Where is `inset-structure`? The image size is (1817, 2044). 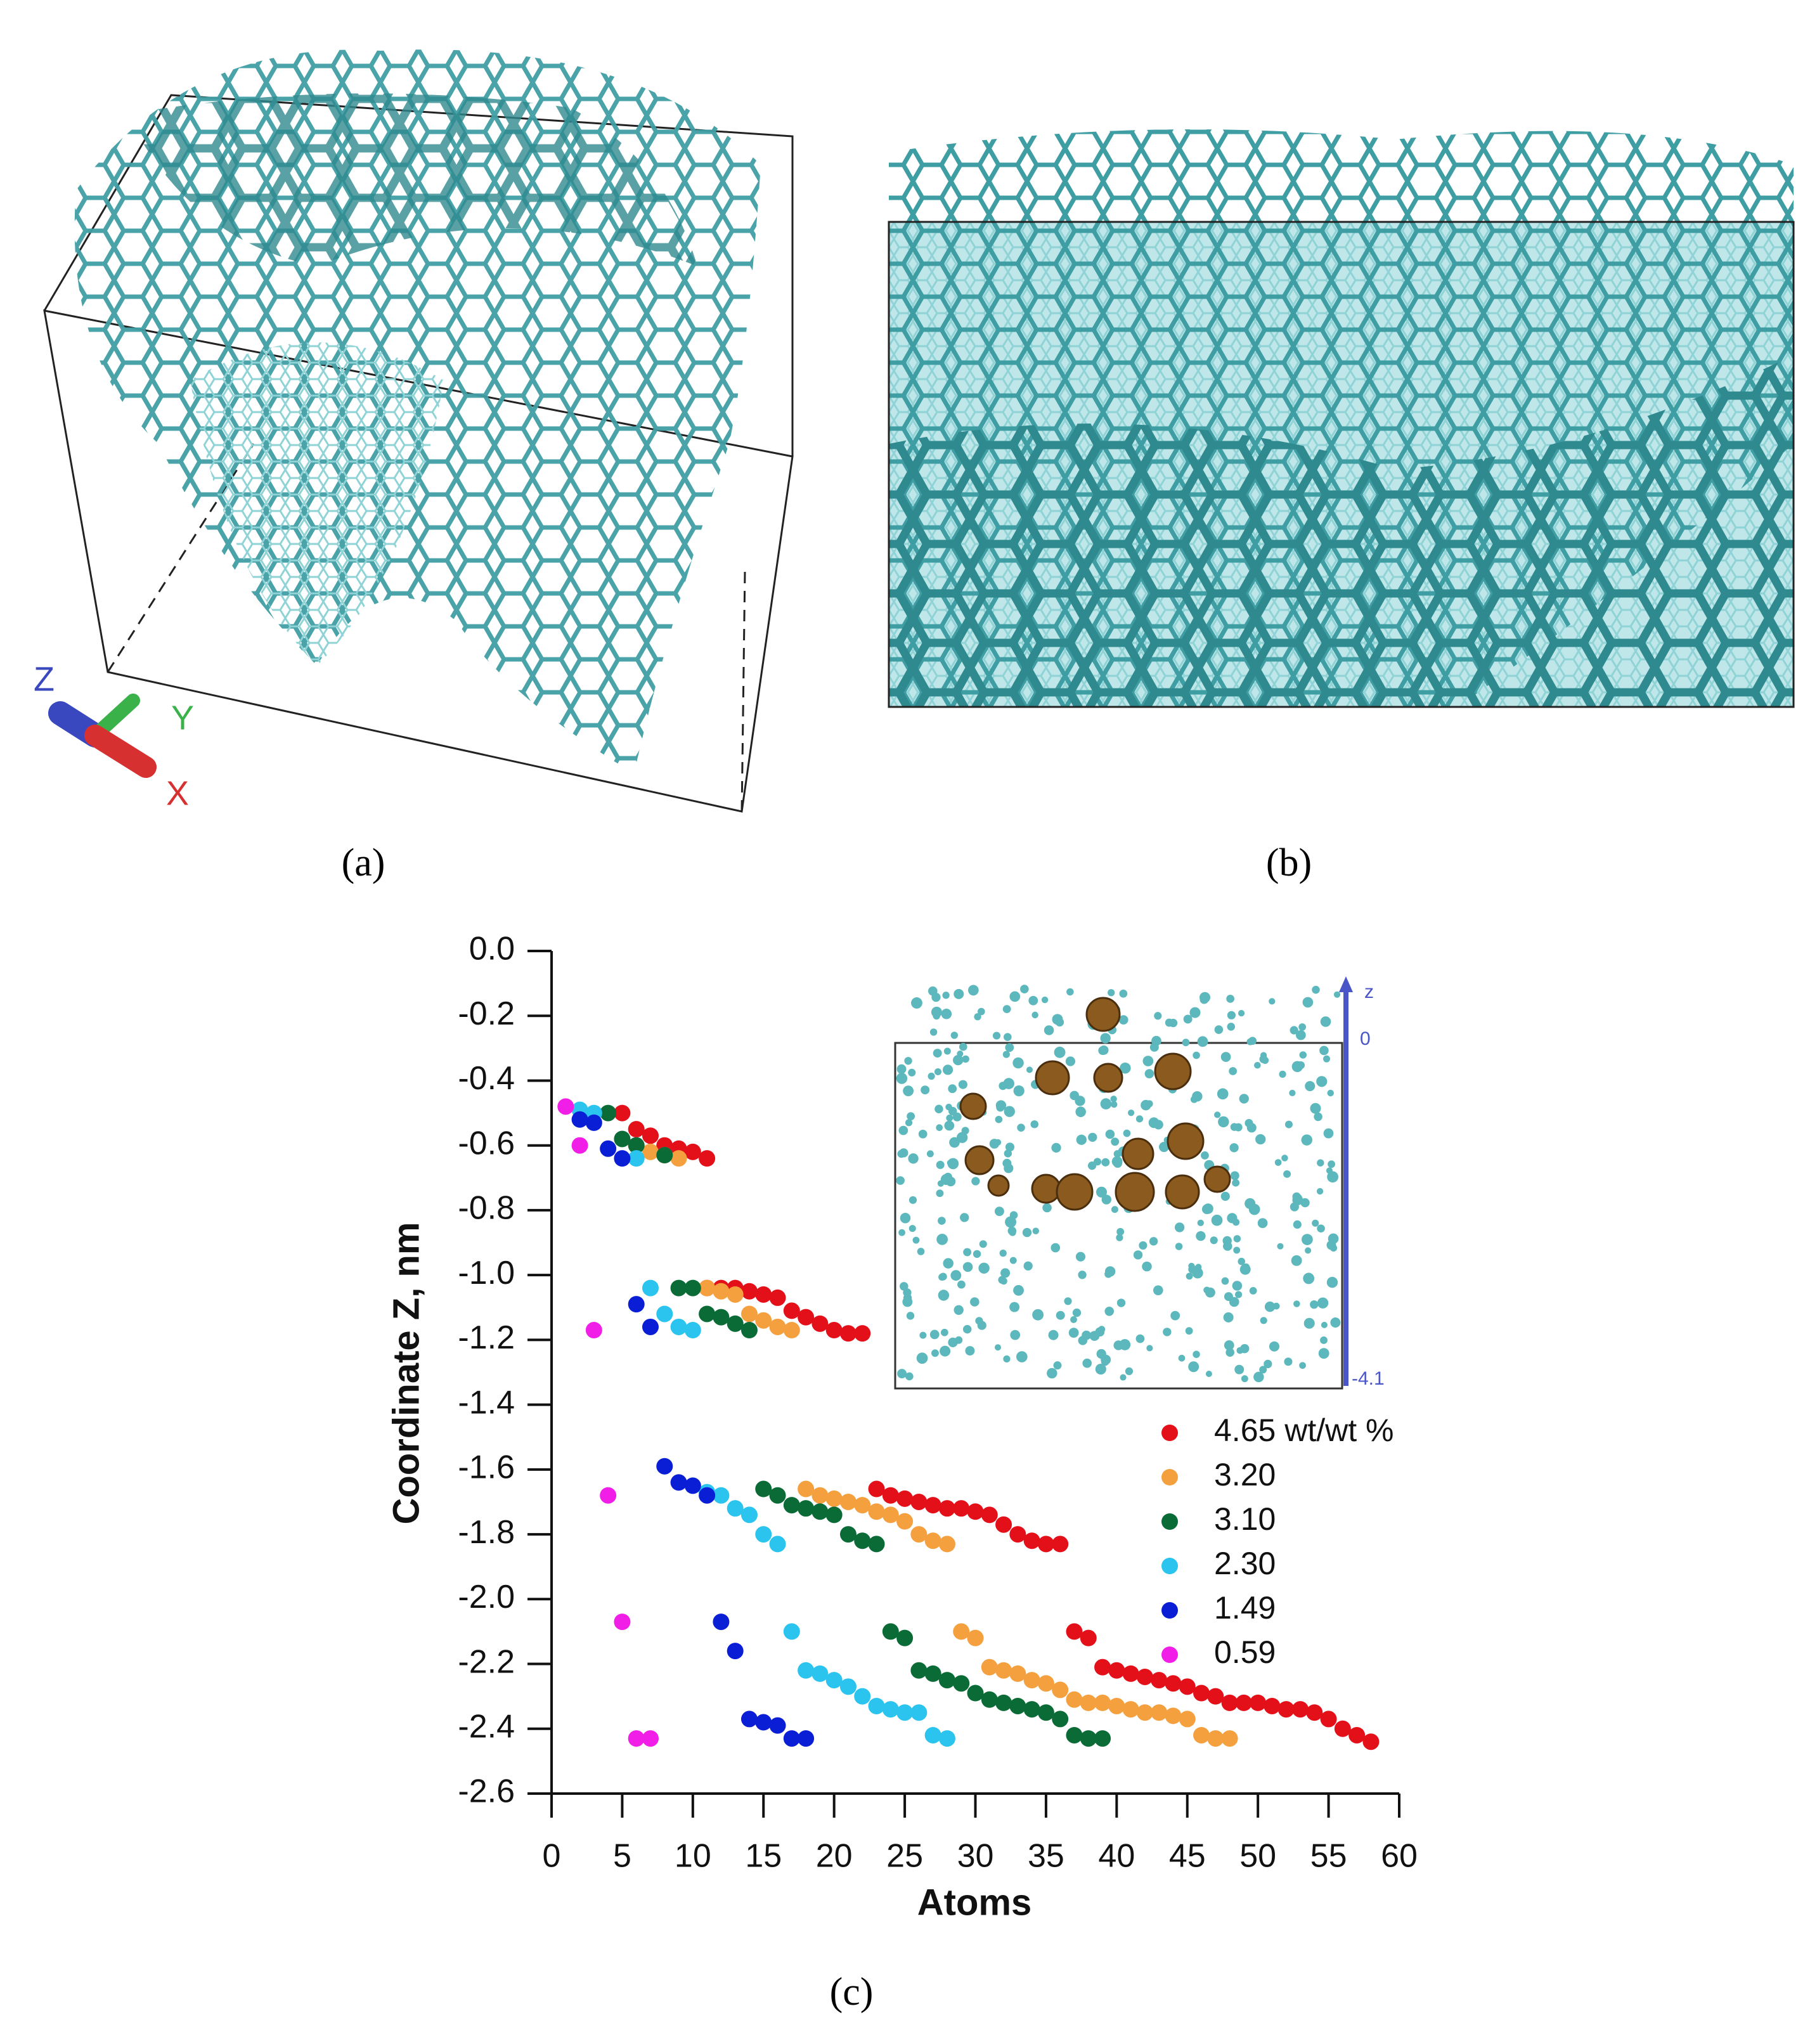 inset-structure is located at coordinates (1123, 1183).